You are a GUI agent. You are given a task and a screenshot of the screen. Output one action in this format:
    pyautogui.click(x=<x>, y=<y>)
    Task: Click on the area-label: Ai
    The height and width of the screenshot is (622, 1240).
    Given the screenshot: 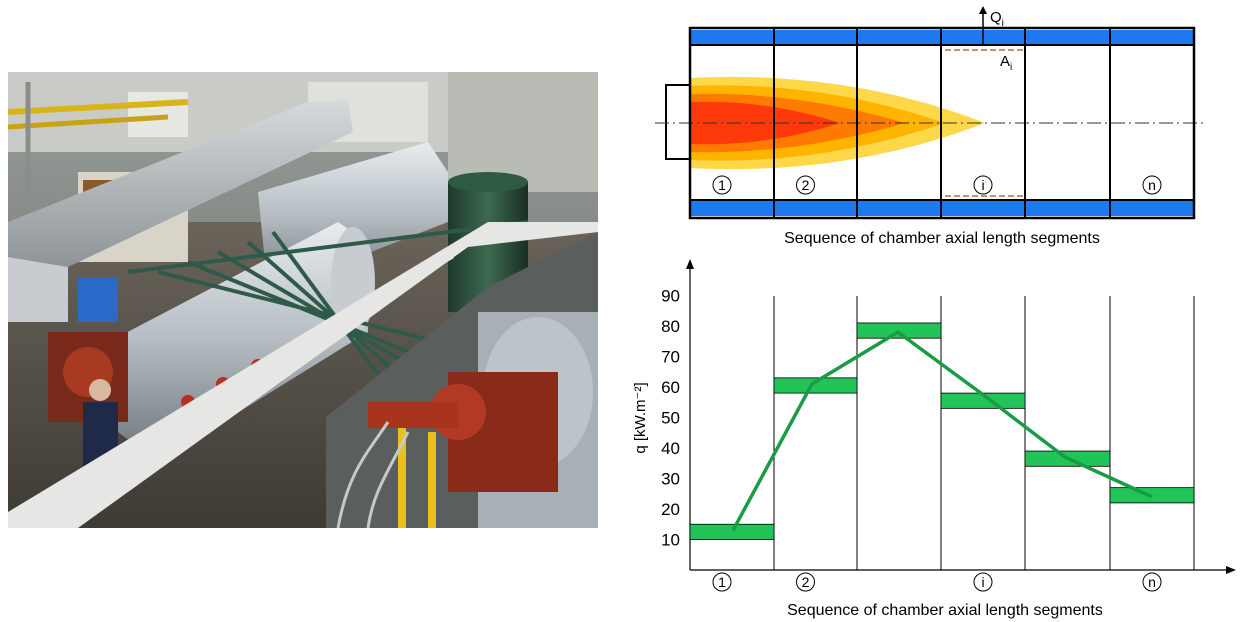 What is the action you would take?
    pyautogui.click(x=1006, y=63)
    